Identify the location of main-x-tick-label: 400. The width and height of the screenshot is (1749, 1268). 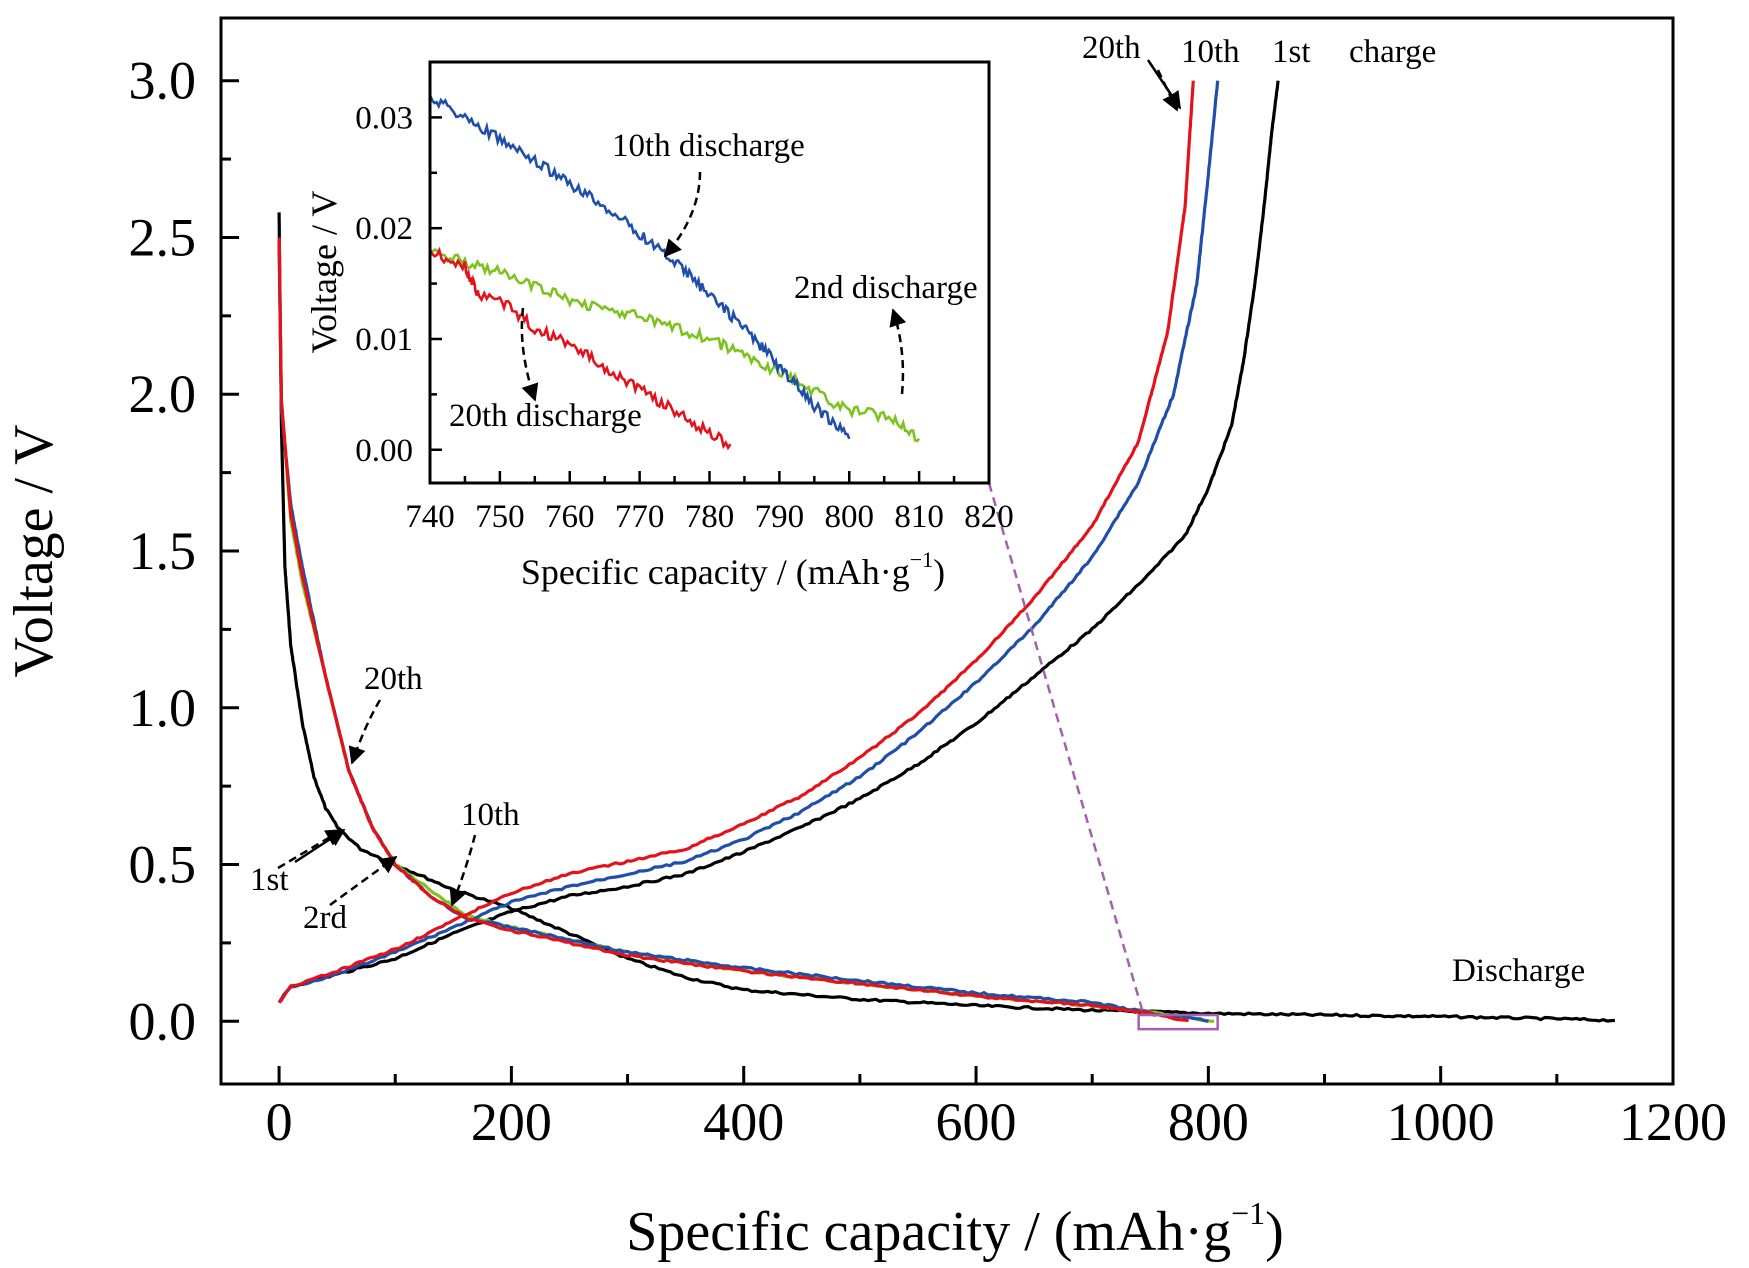
(743, 1122).